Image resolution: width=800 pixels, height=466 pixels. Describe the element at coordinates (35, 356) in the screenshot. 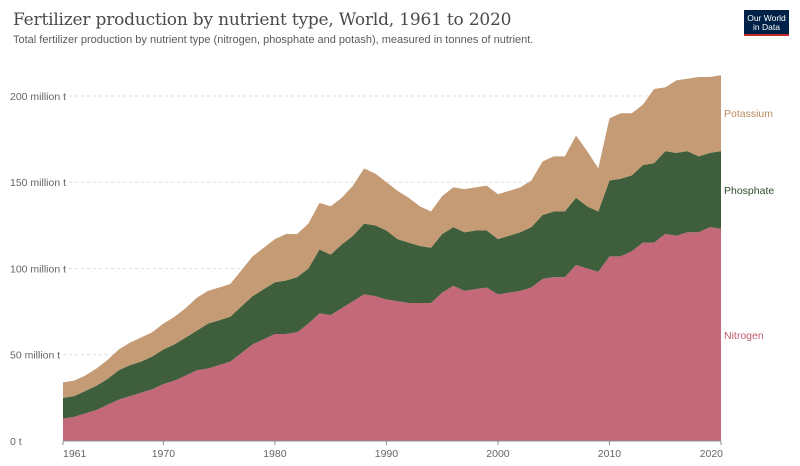

I see `y-tick-label: 50 million t` at that location.